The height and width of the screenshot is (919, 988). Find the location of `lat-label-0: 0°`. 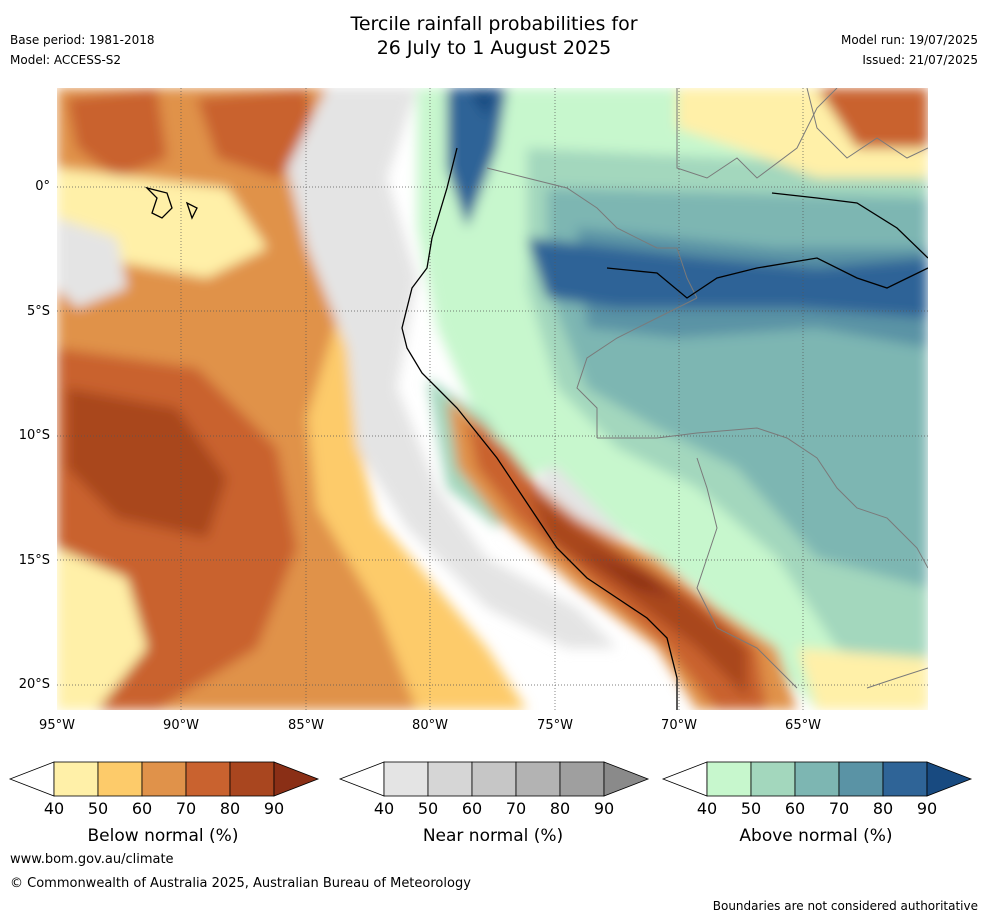

lat-label-0: 0° is located at coordinates (42, 186).